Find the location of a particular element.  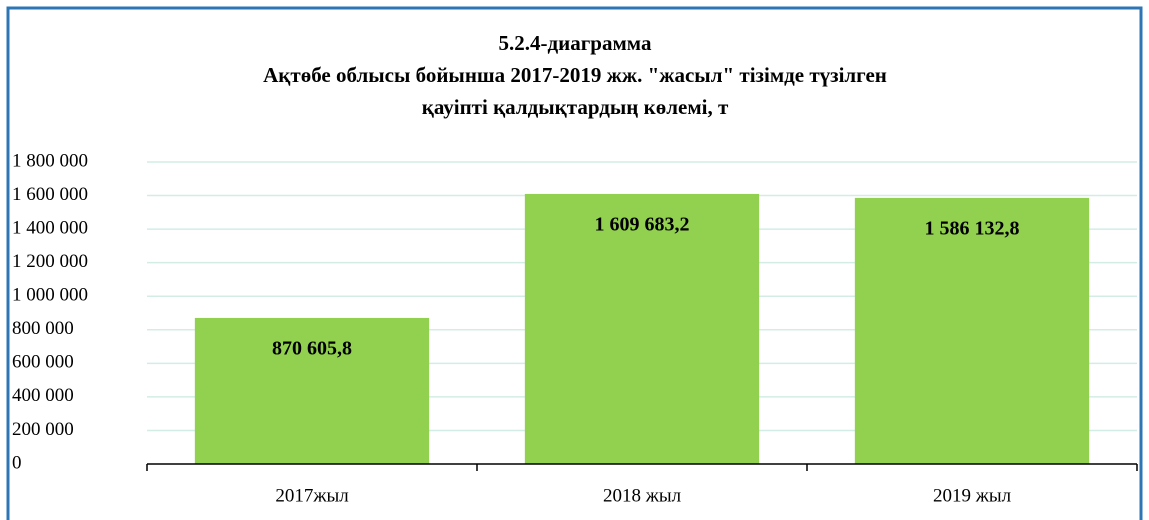

y-tick-label: 1 200 000 is located at coordinates (50, 261).